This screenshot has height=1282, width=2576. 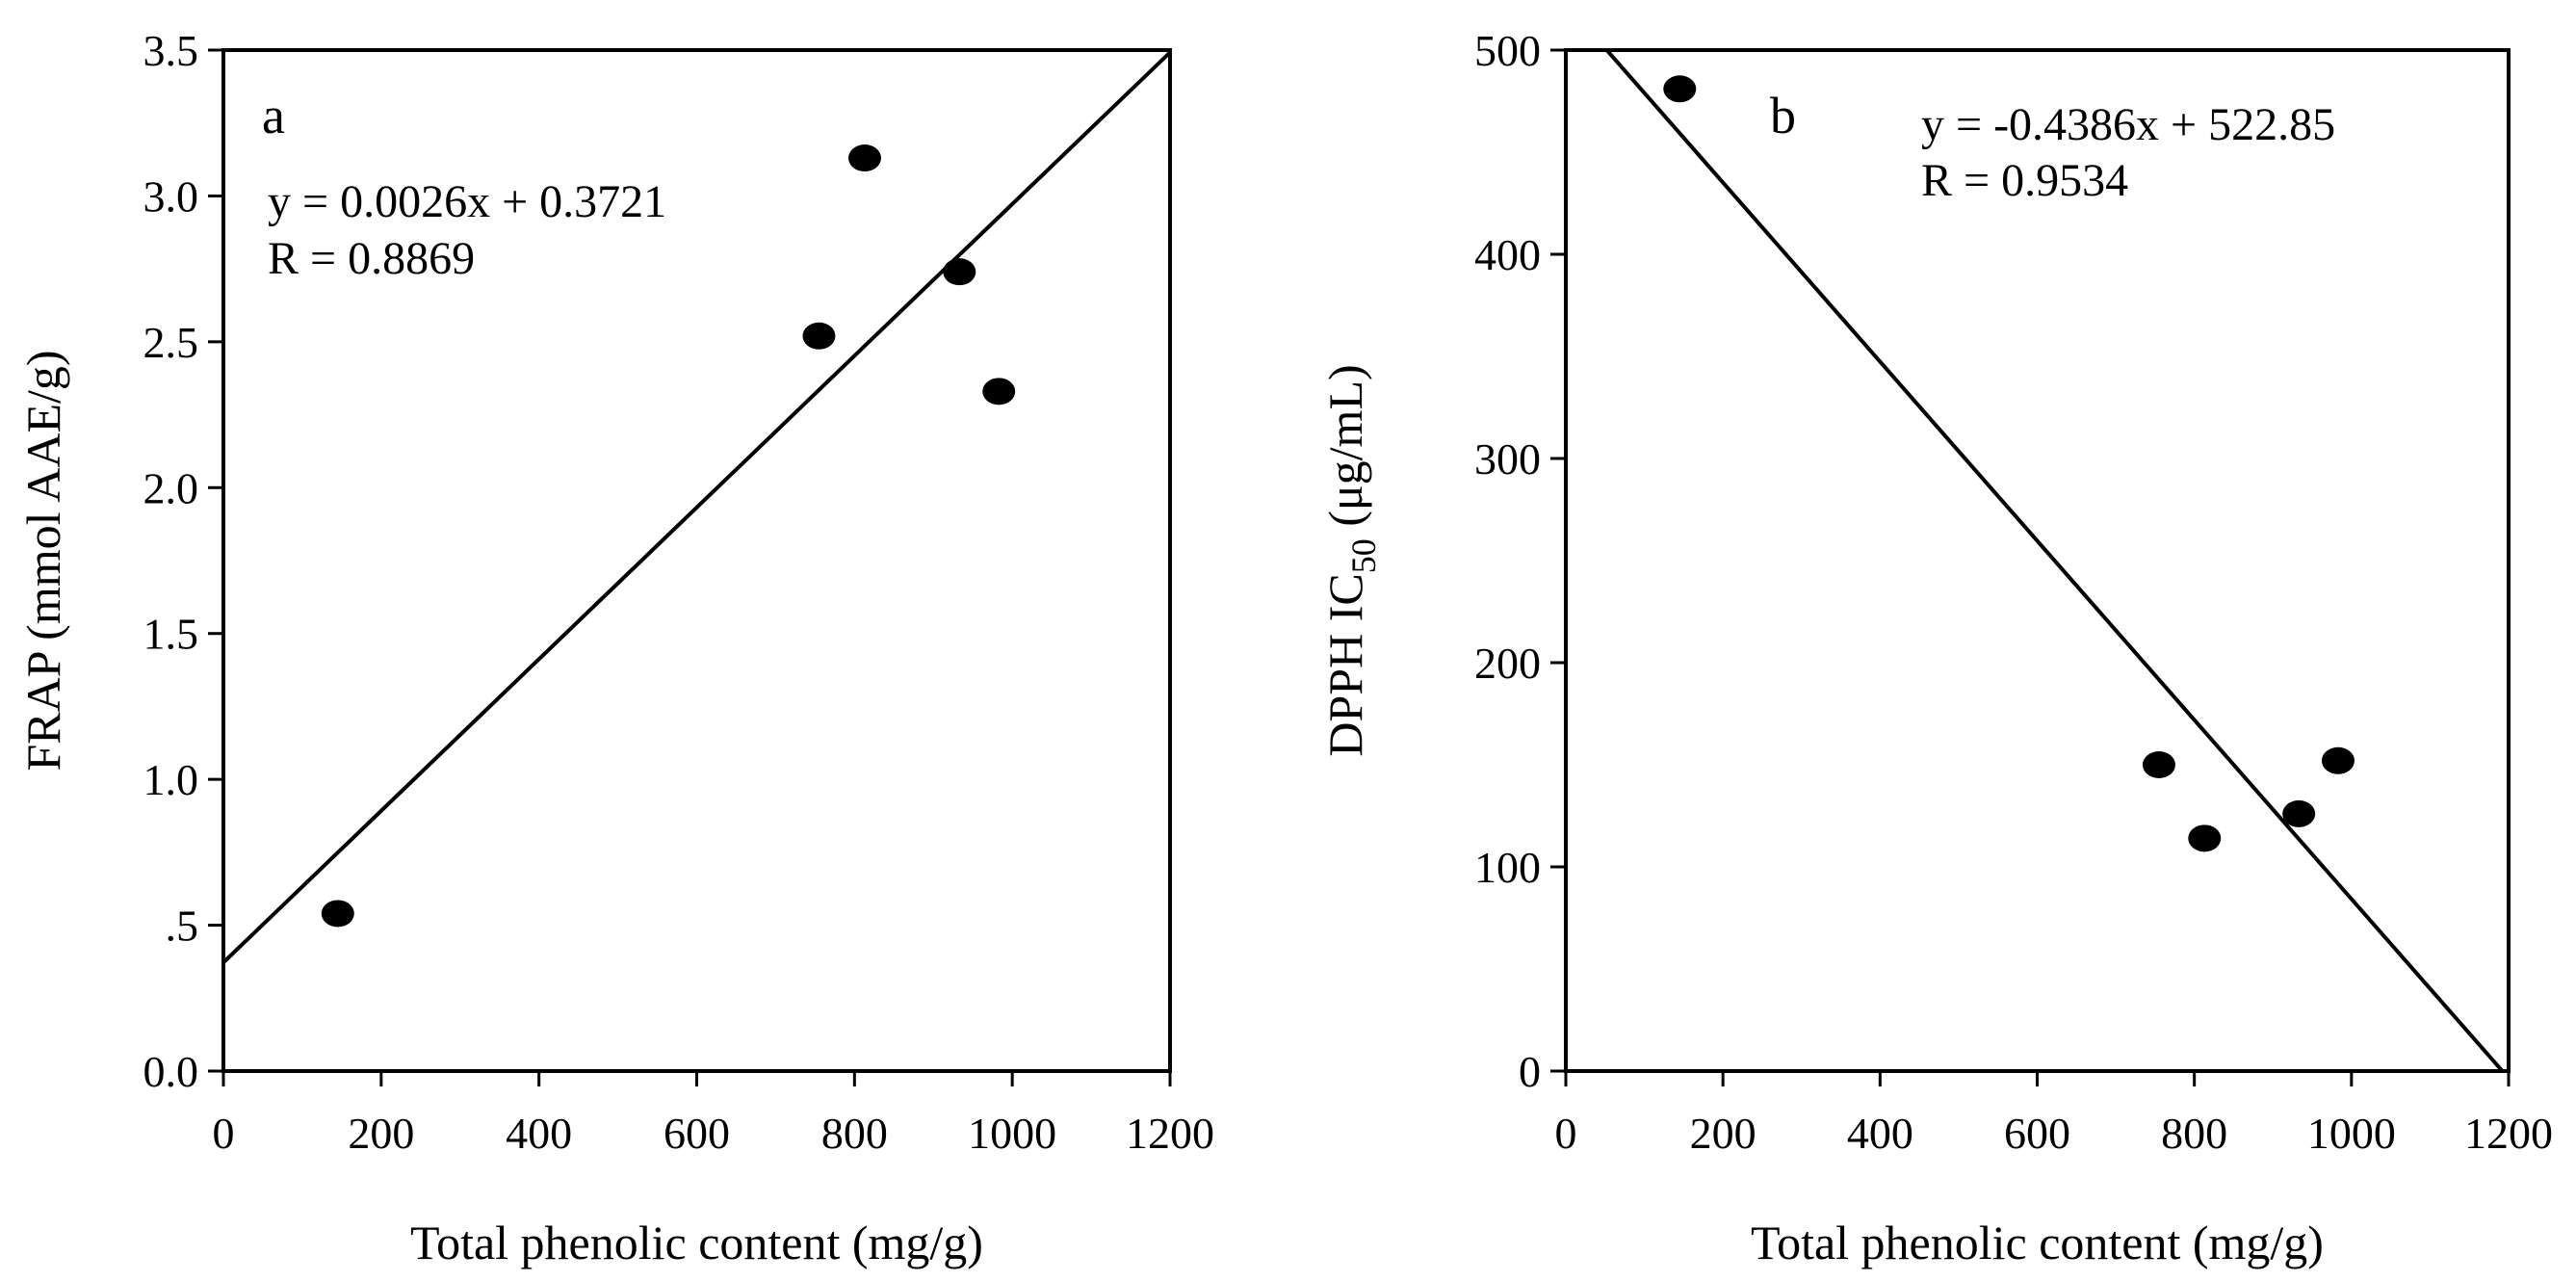 I want to click on x-tick-label-b: 200, so click(x=1723, y=1133).